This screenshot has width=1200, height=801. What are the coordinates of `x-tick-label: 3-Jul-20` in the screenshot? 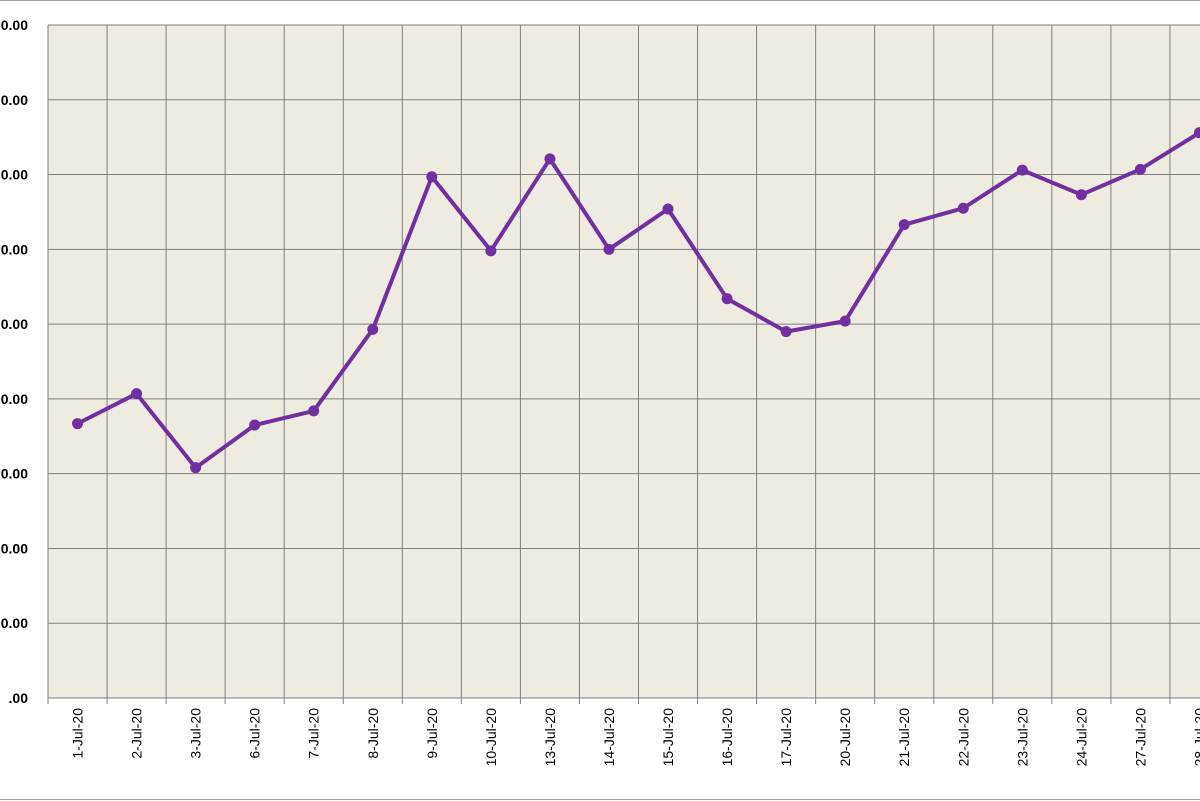 It's located at (196, 733).